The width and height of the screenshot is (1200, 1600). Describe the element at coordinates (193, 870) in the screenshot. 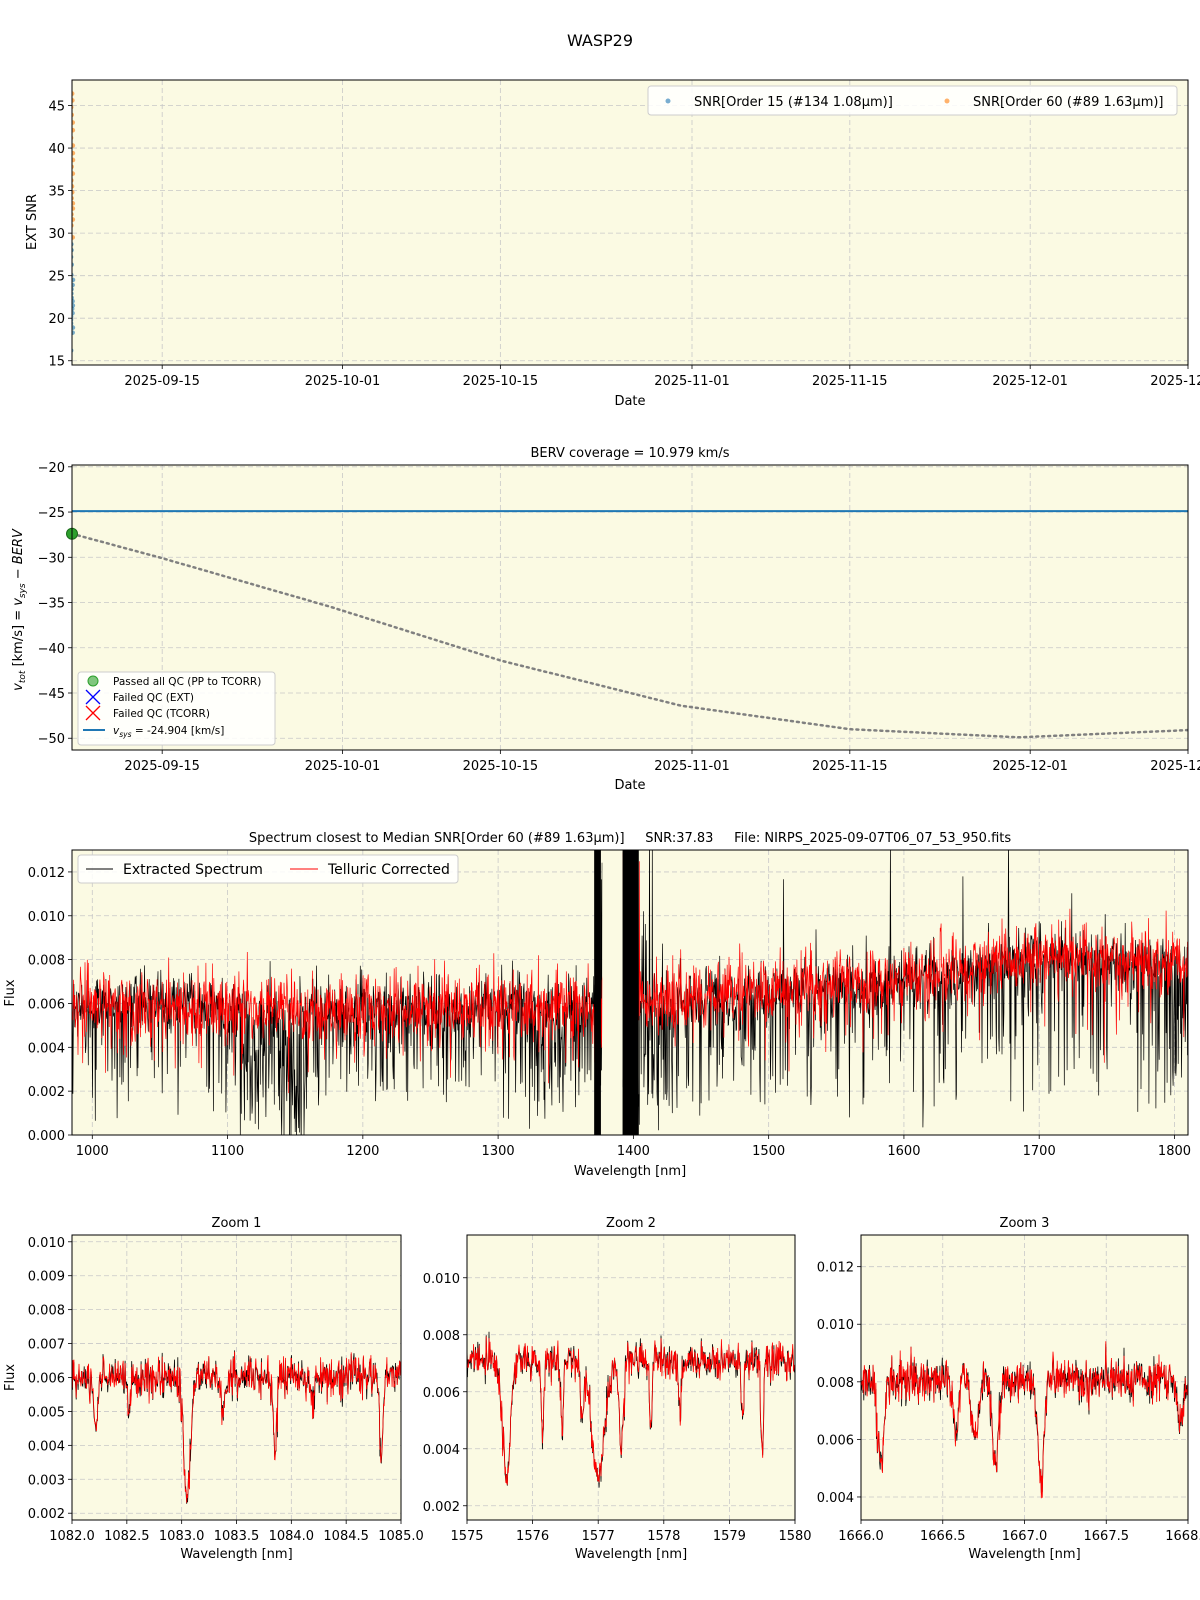

I see `legend-label-extracted: Extracted Spectrum` at that location.